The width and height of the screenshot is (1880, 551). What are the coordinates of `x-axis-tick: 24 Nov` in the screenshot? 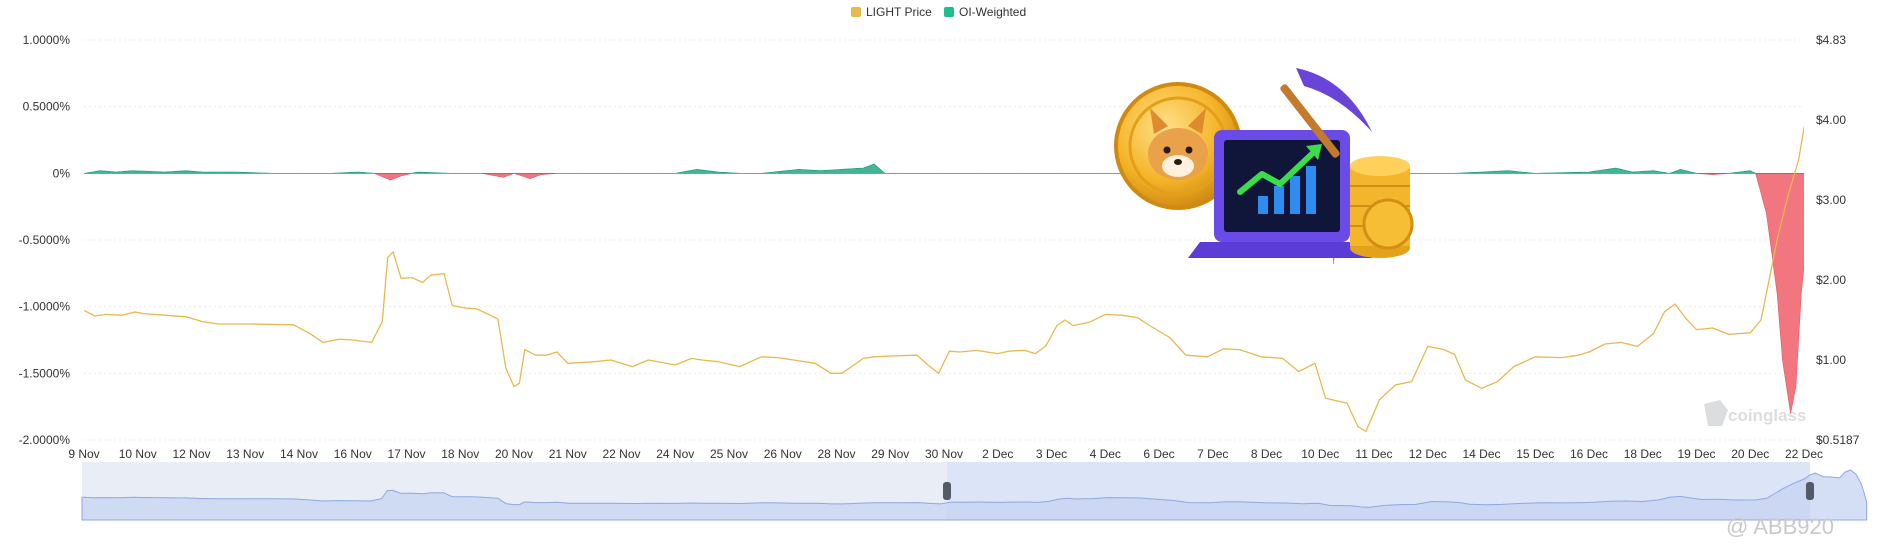 It's located at (675, 454).